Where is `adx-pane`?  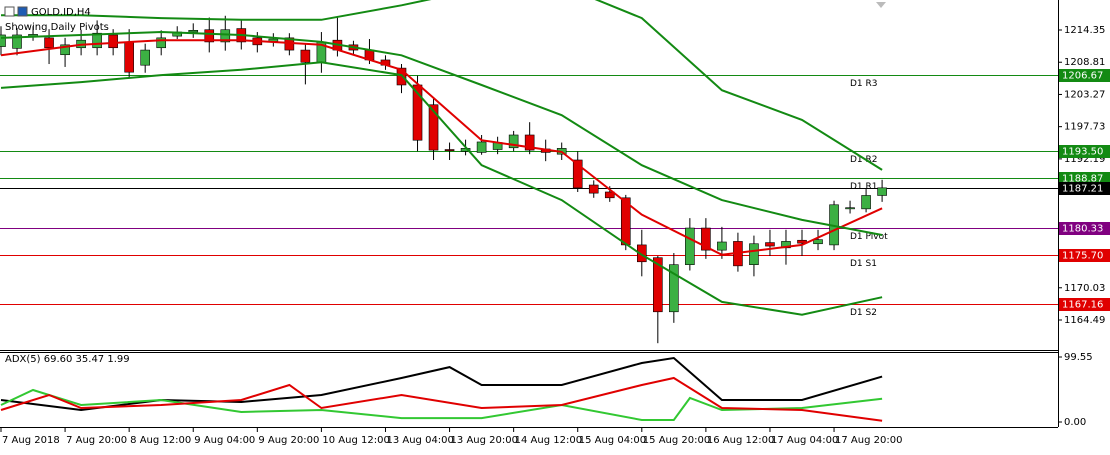 adx-pane is located at coordinates (441, 389).